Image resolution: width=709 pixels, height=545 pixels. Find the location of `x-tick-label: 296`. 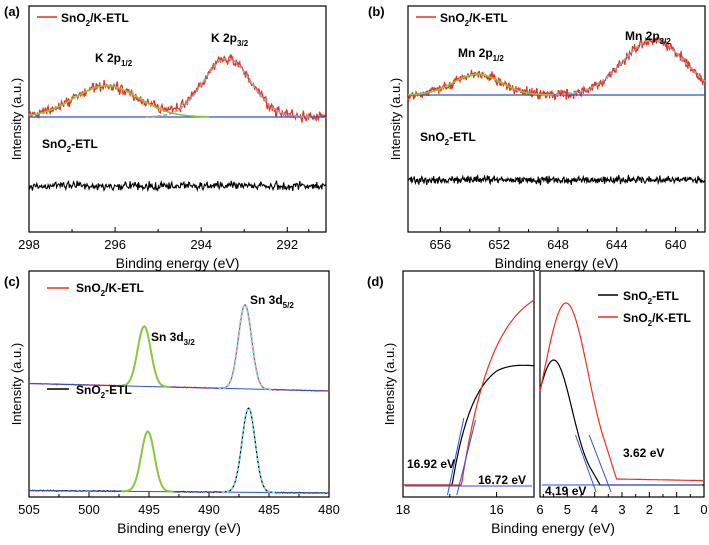

x-tick-label: 296 is located at coordinates (115, 244).